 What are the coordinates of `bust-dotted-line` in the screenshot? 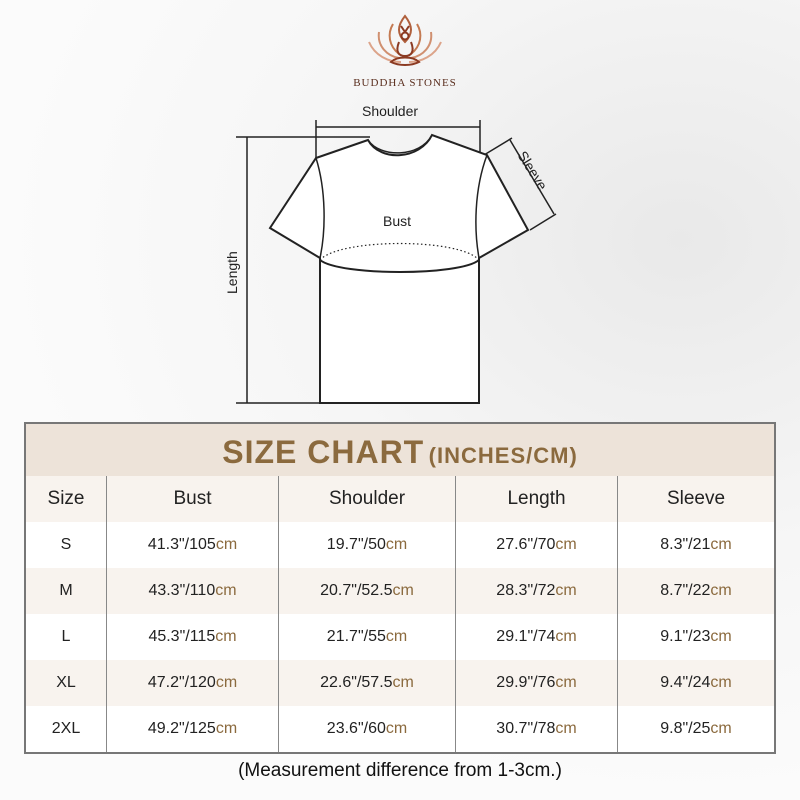 It's located at (399, 251).